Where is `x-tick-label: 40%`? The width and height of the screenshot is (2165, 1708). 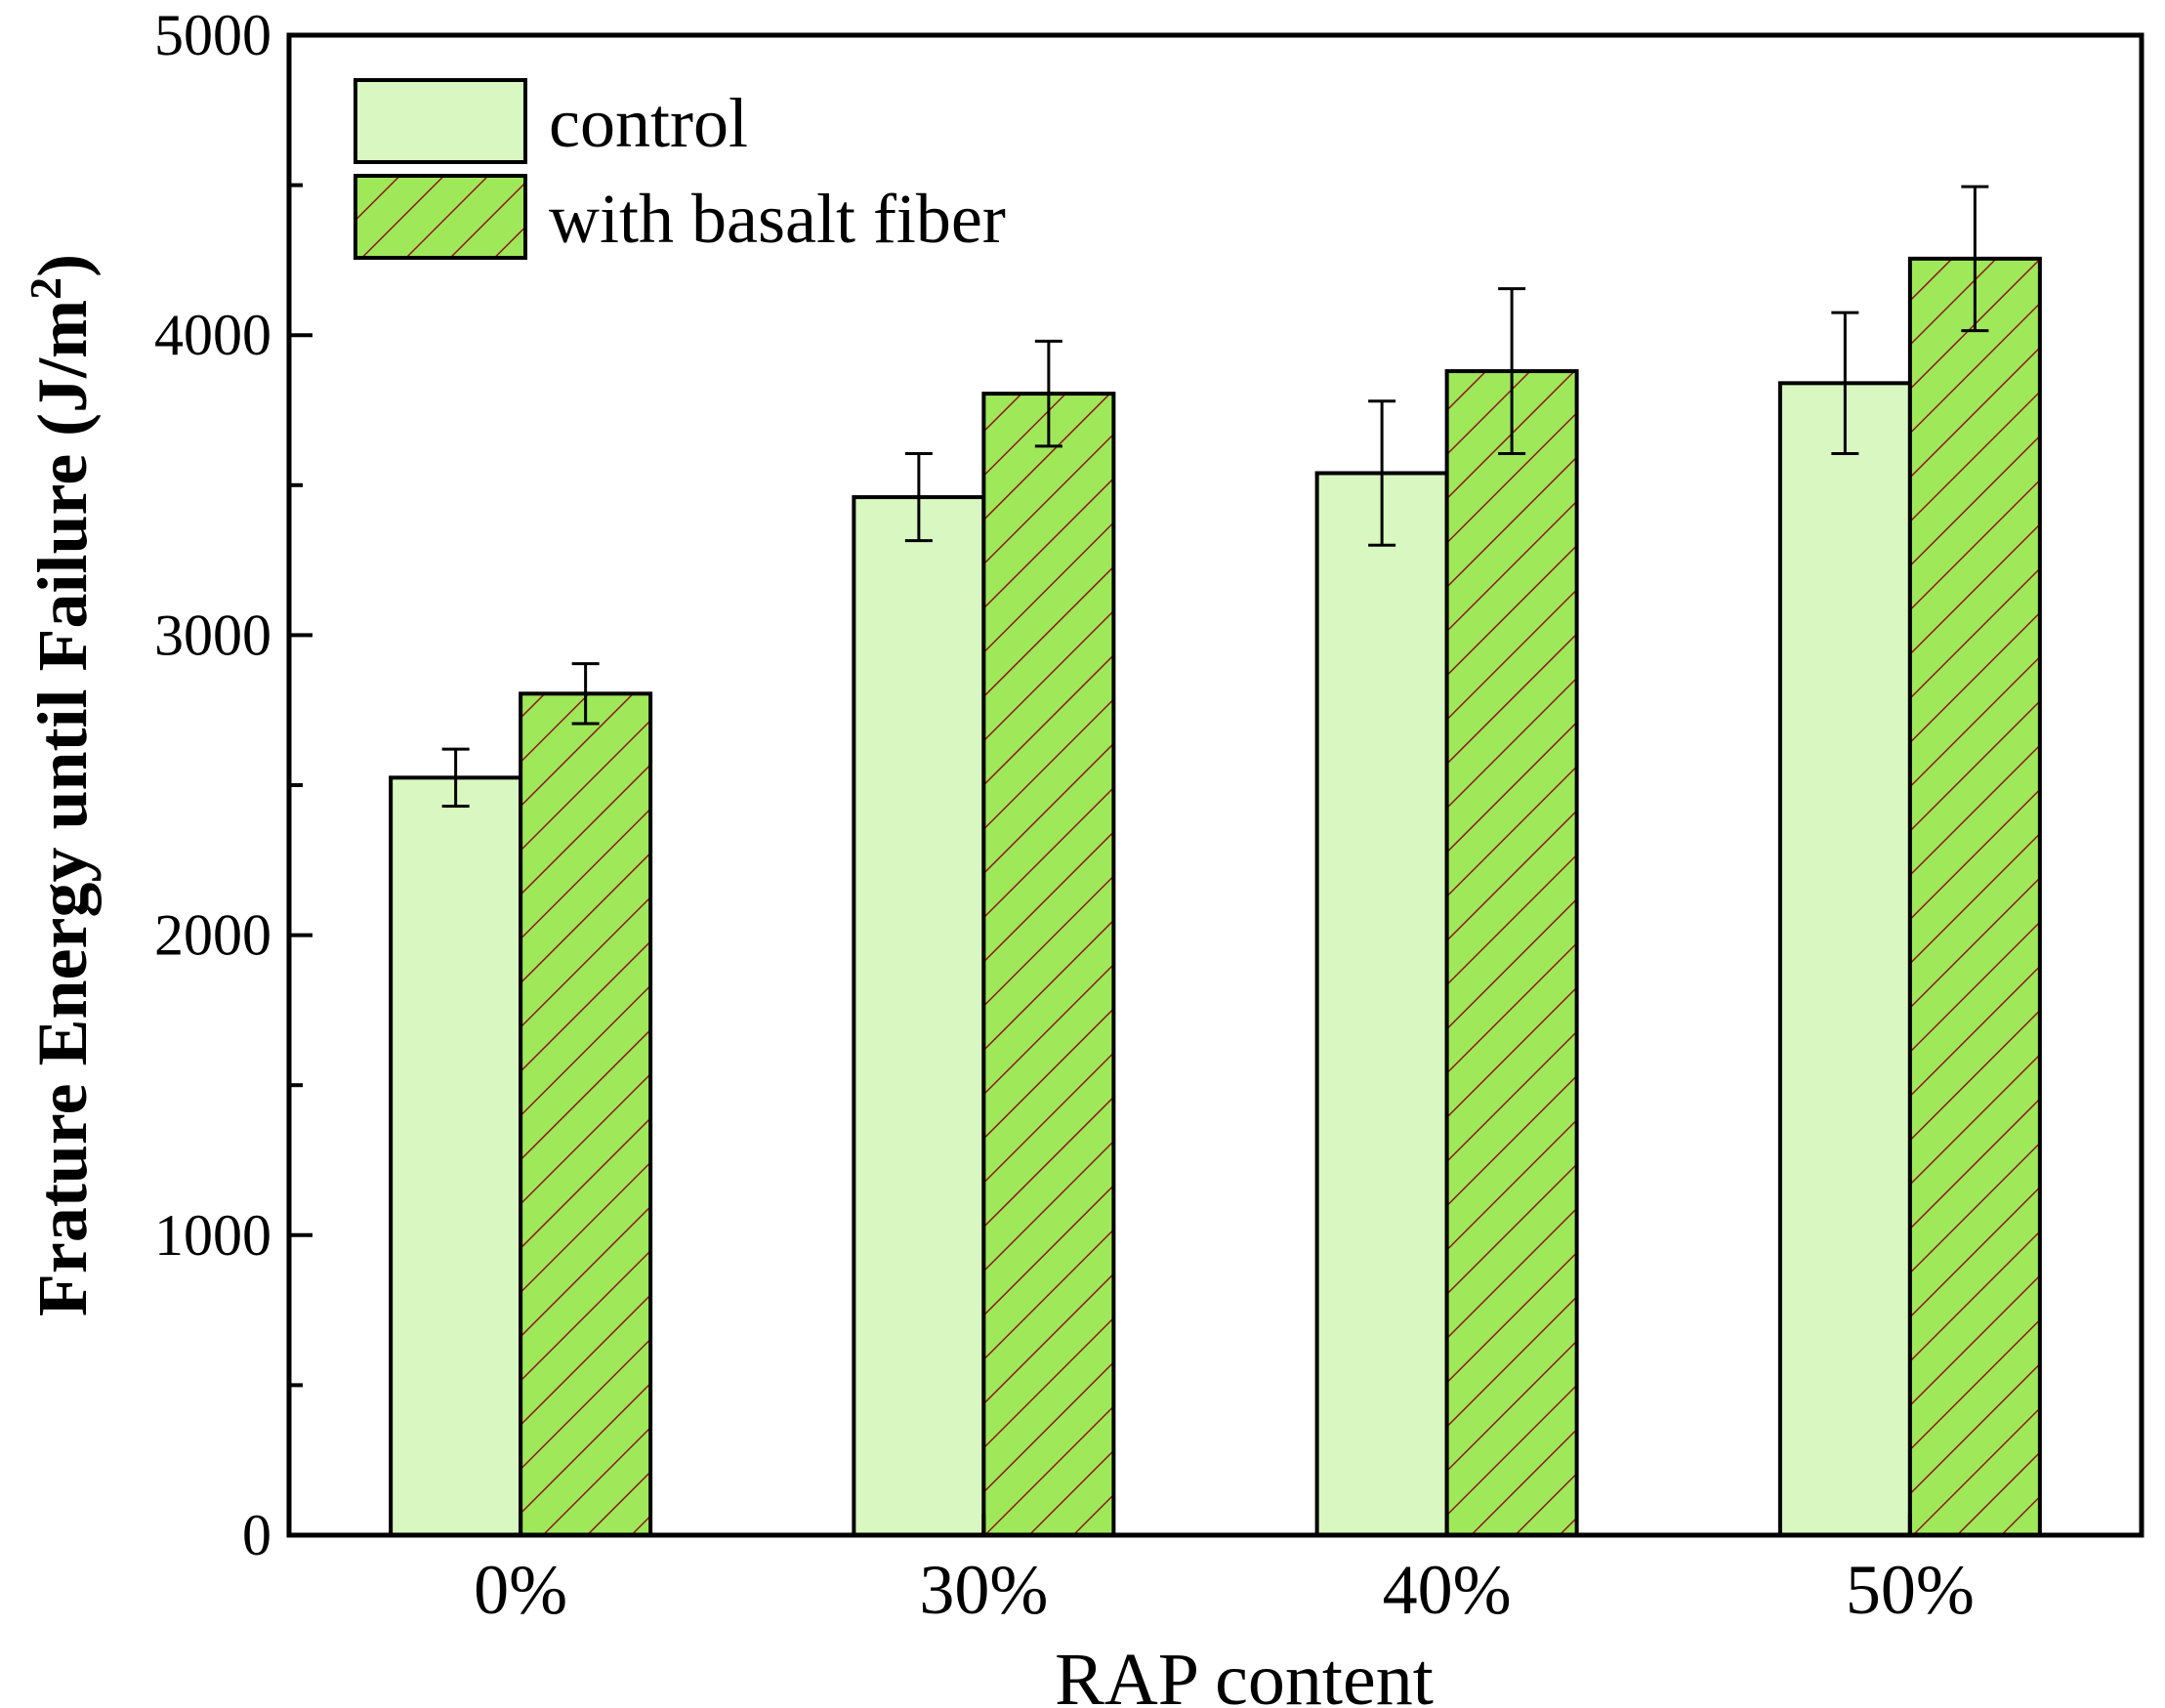 x-tick-label: 40% is located at coordinates (1448, 1590).